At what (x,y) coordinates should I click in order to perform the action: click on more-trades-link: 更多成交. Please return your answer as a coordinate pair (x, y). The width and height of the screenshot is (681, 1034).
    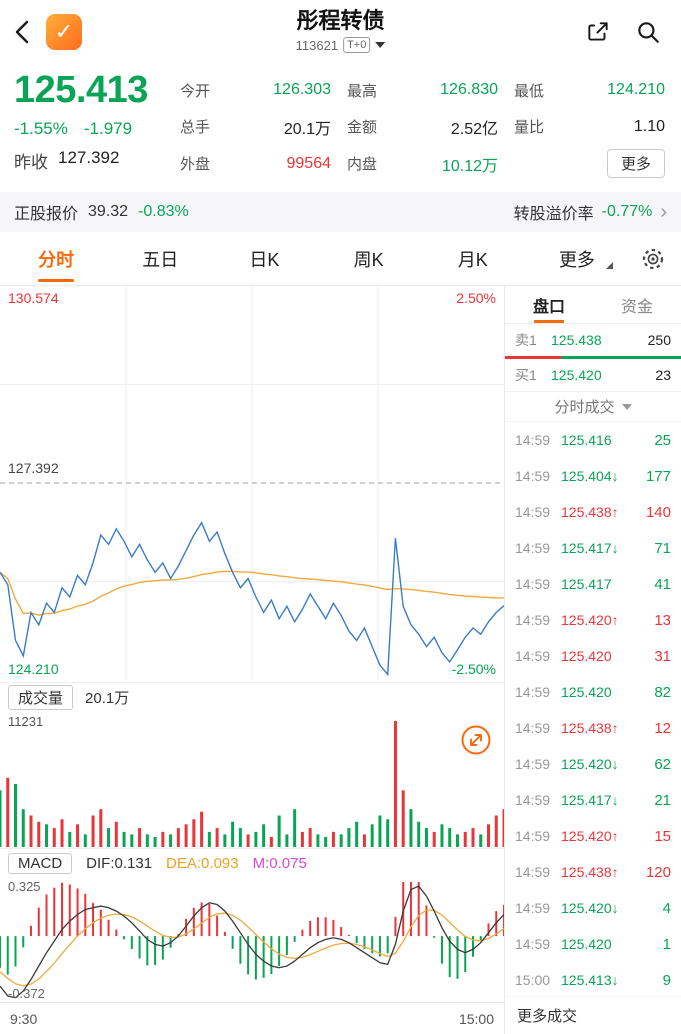
    Looking at the image, I should click on (593, 1015).